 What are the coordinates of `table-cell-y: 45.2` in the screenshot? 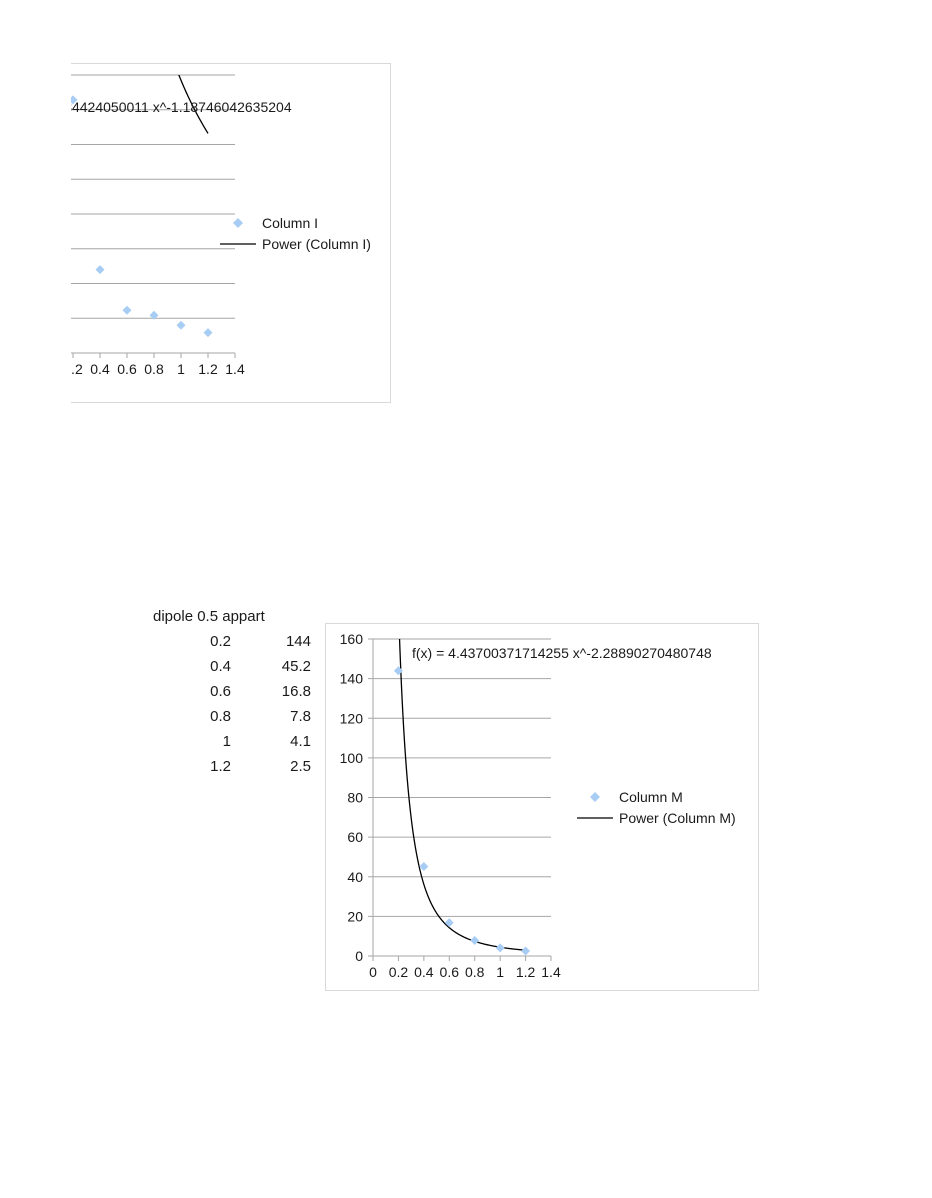 It's located at (296, 666).